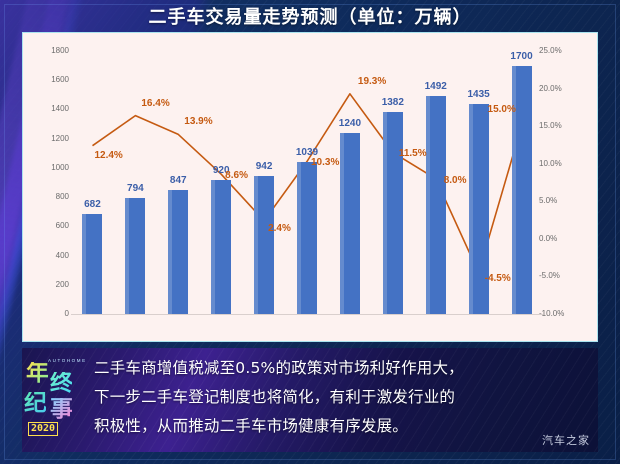 This screenshot has height=464, width=620. I want to click on growth-rate-label: 19.3%, so click(372, 81).